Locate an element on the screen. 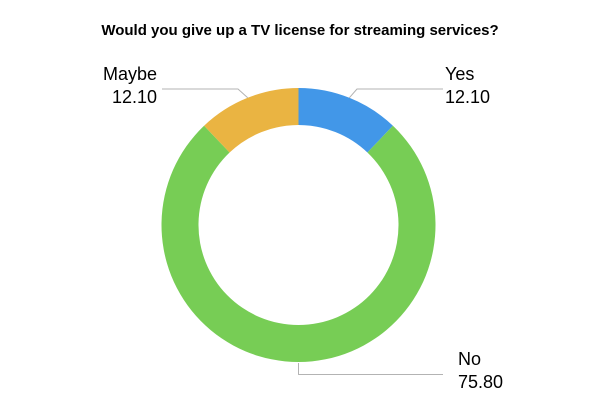 The width and height of the screenshot is (600, 400). callout-maybe: Maybe 12.10 is located at coordinates (107, 86).